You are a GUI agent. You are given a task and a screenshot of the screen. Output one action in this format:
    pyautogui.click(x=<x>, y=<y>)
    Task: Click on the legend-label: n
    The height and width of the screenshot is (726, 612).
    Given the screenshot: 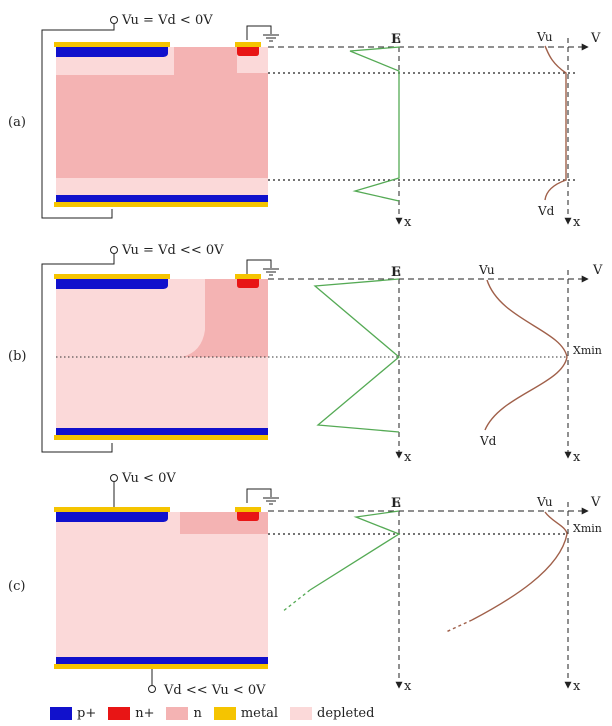 What is the action you would take?
    pyautogui.click(x=197, y=713)
    